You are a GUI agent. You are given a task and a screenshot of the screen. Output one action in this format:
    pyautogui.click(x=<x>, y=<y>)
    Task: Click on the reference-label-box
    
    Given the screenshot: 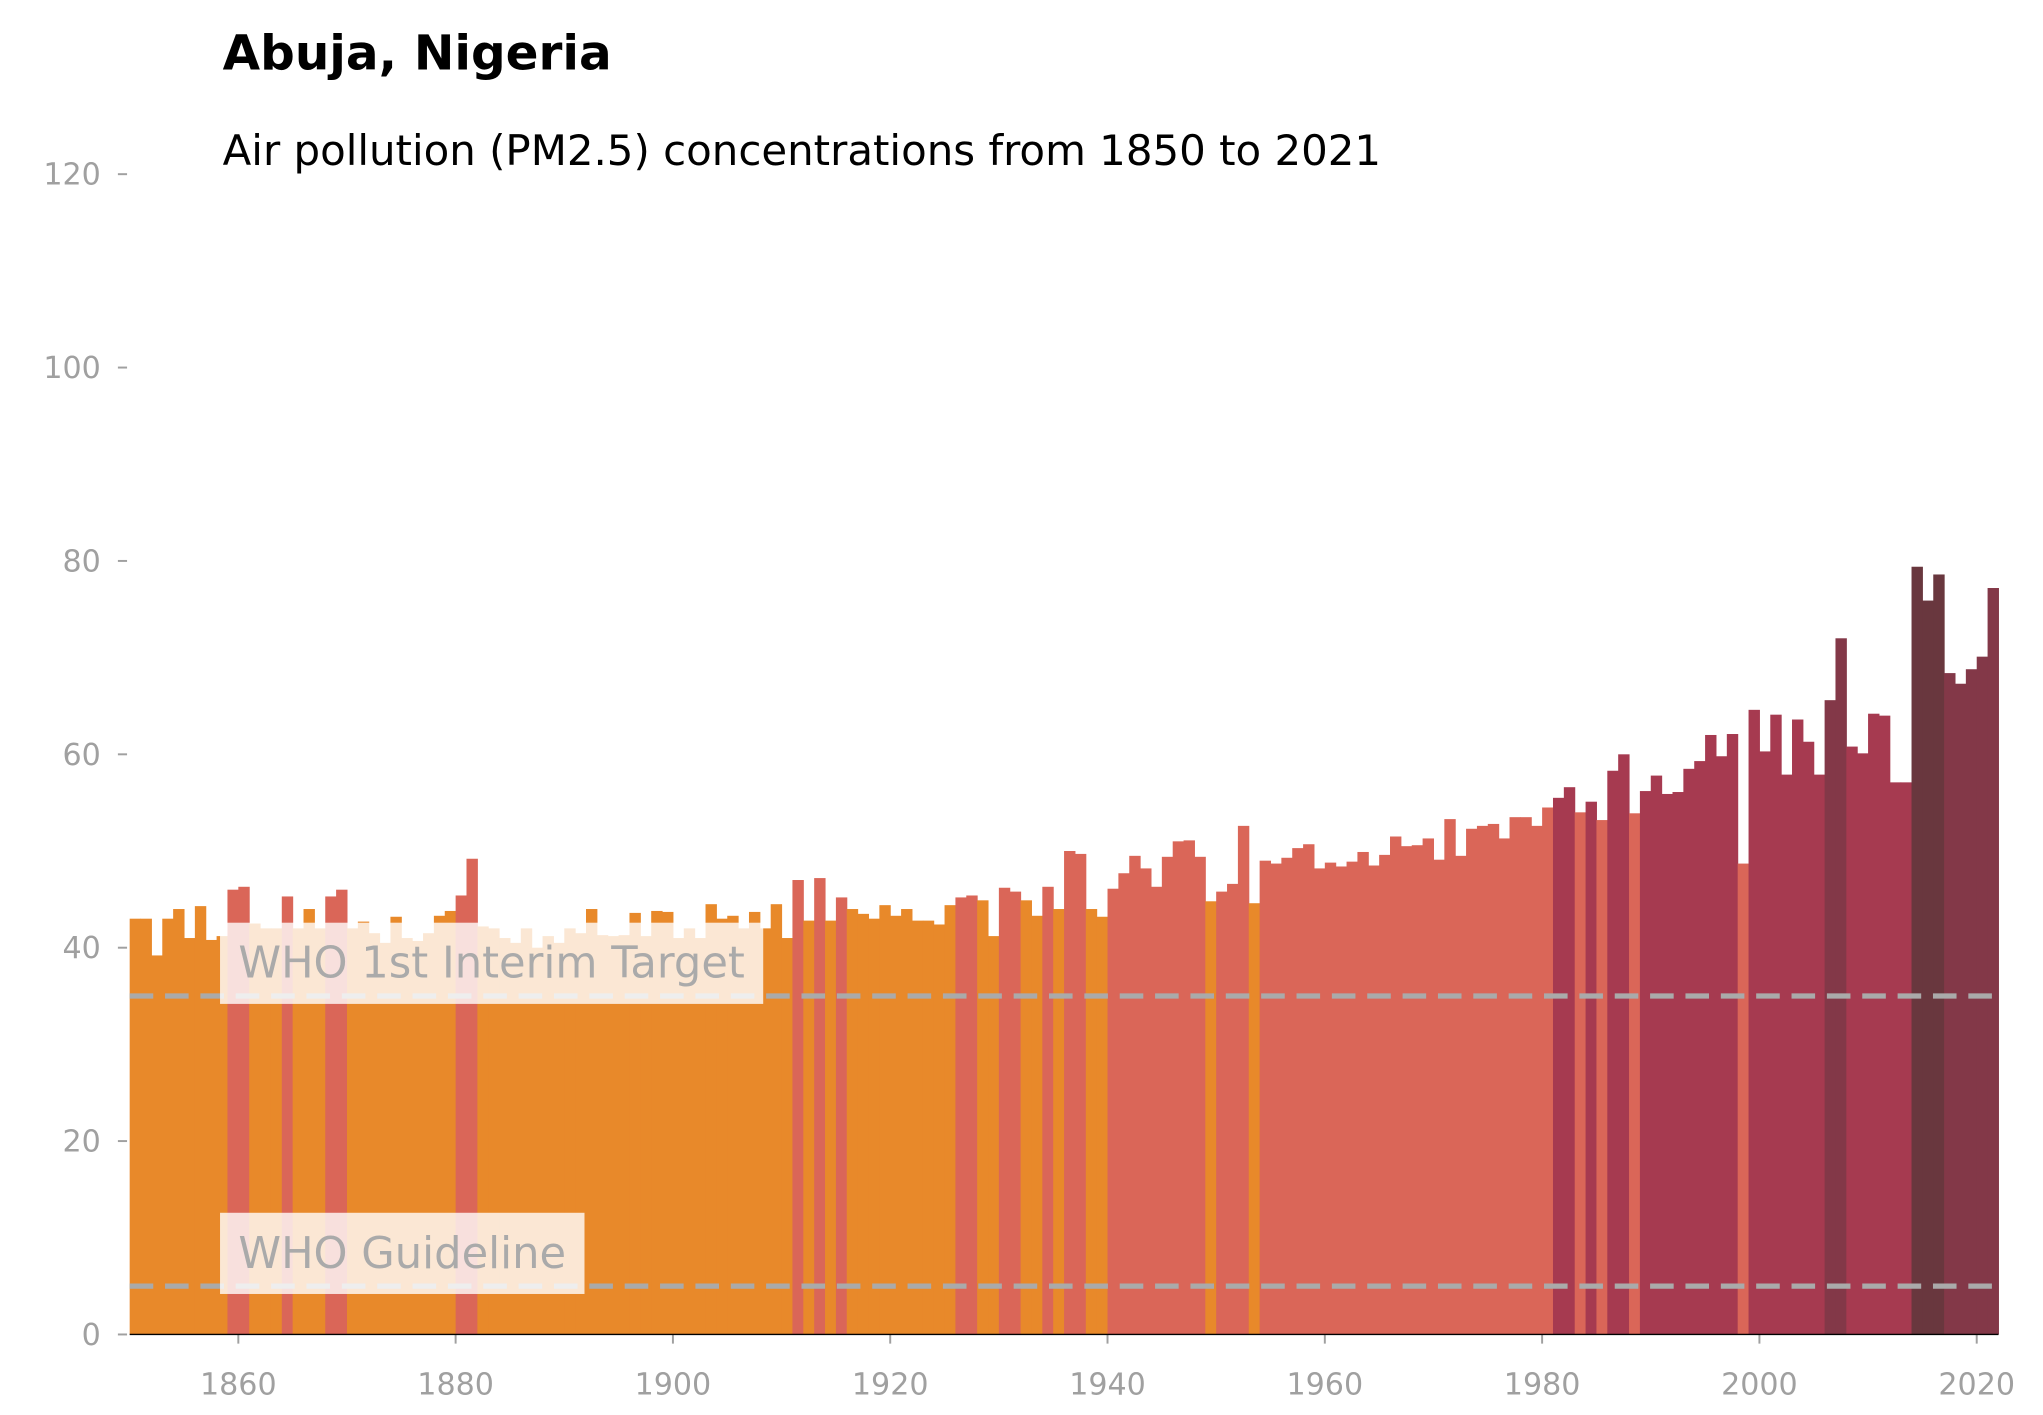 What is the action you would take?
    pyautogui.click(x=402, y=1253)
    